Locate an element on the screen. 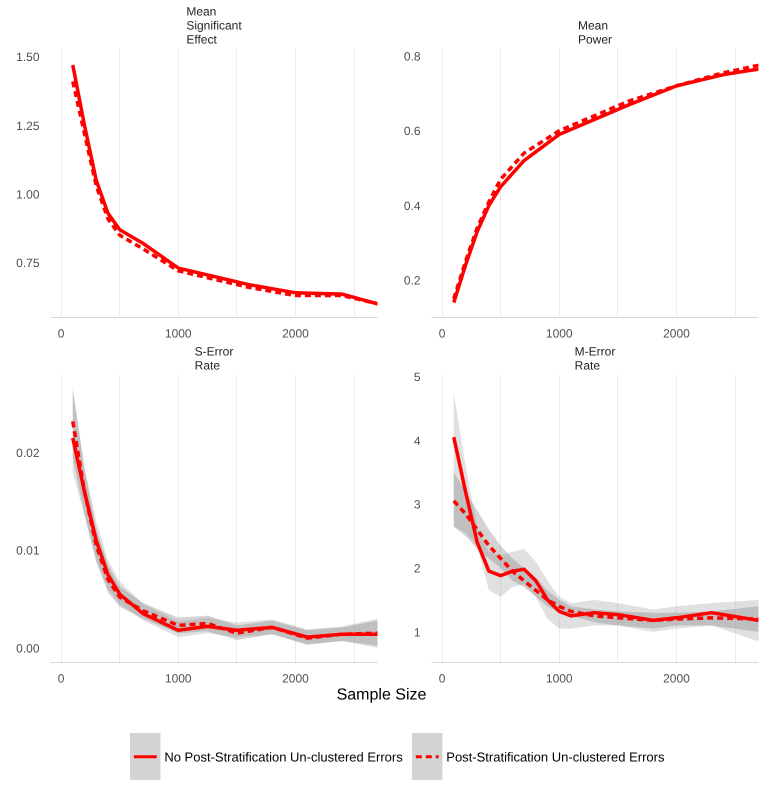  y-tick-label: 1.50 is located at coordinates (28, 57).